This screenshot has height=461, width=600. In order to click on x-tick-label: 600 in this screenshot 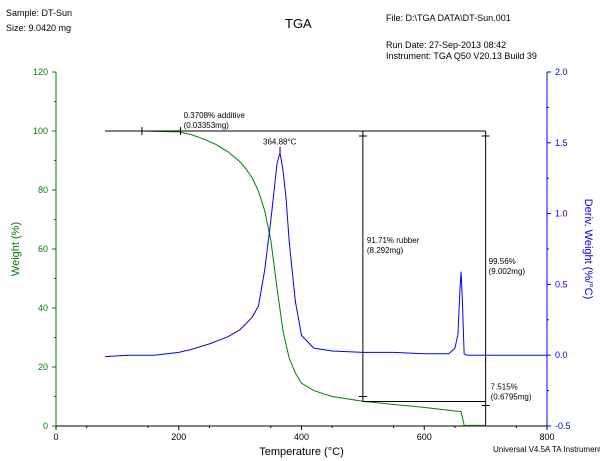, I will do `click(424, 437)`.